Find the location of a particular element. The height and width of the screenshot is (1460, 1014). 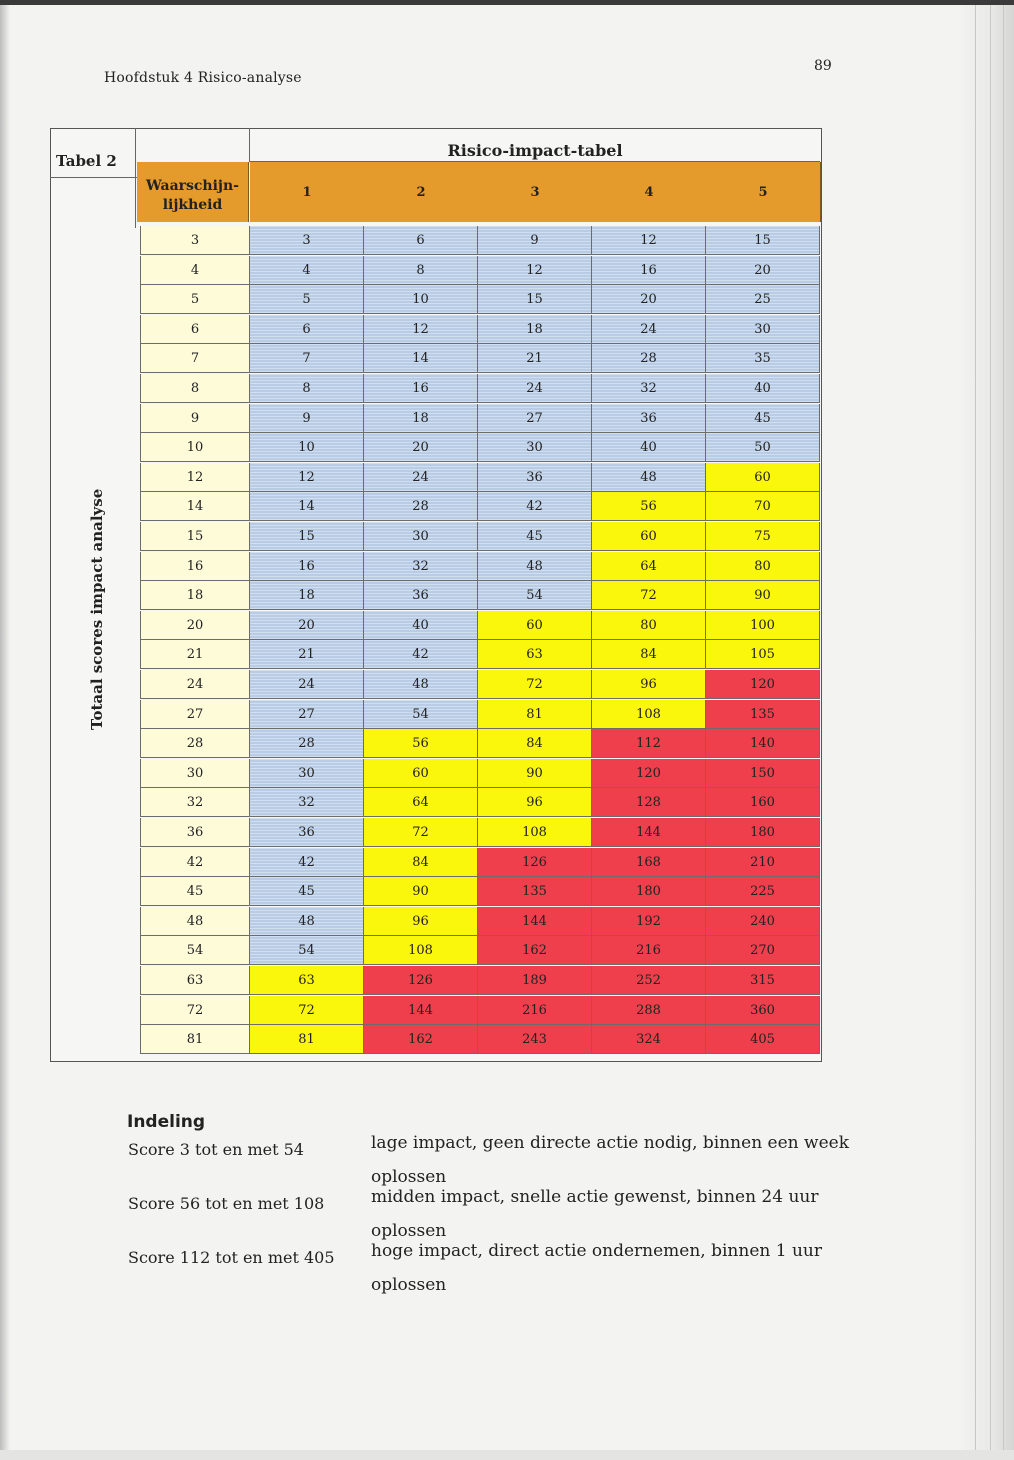

running-head: Hoofdstuk 4 Risico-analyse is located at coordinates (203, 78).